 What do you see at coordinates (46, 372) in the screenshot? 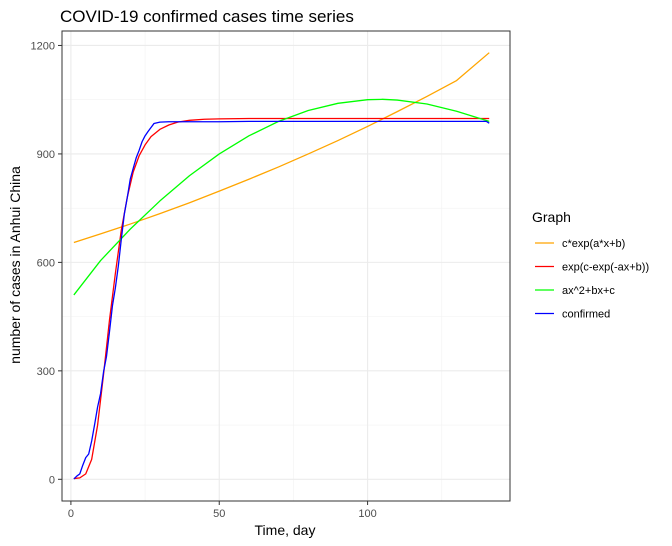
I see `y-tick-label: 300` at bounding box center [46, 372].